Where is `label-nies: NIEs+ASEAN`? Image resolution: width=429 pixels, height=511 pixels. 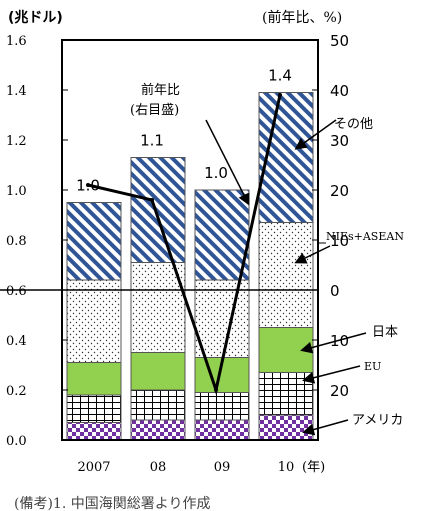 label-nies: NIEs+ASEAN is located at coordinates (365, 236).